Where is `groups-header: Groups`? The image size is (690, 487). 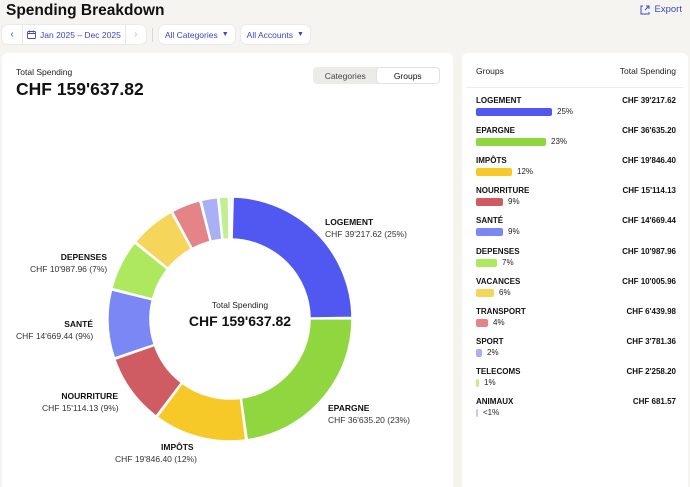
groups-header: Groups is located at coordinates (490, 71).